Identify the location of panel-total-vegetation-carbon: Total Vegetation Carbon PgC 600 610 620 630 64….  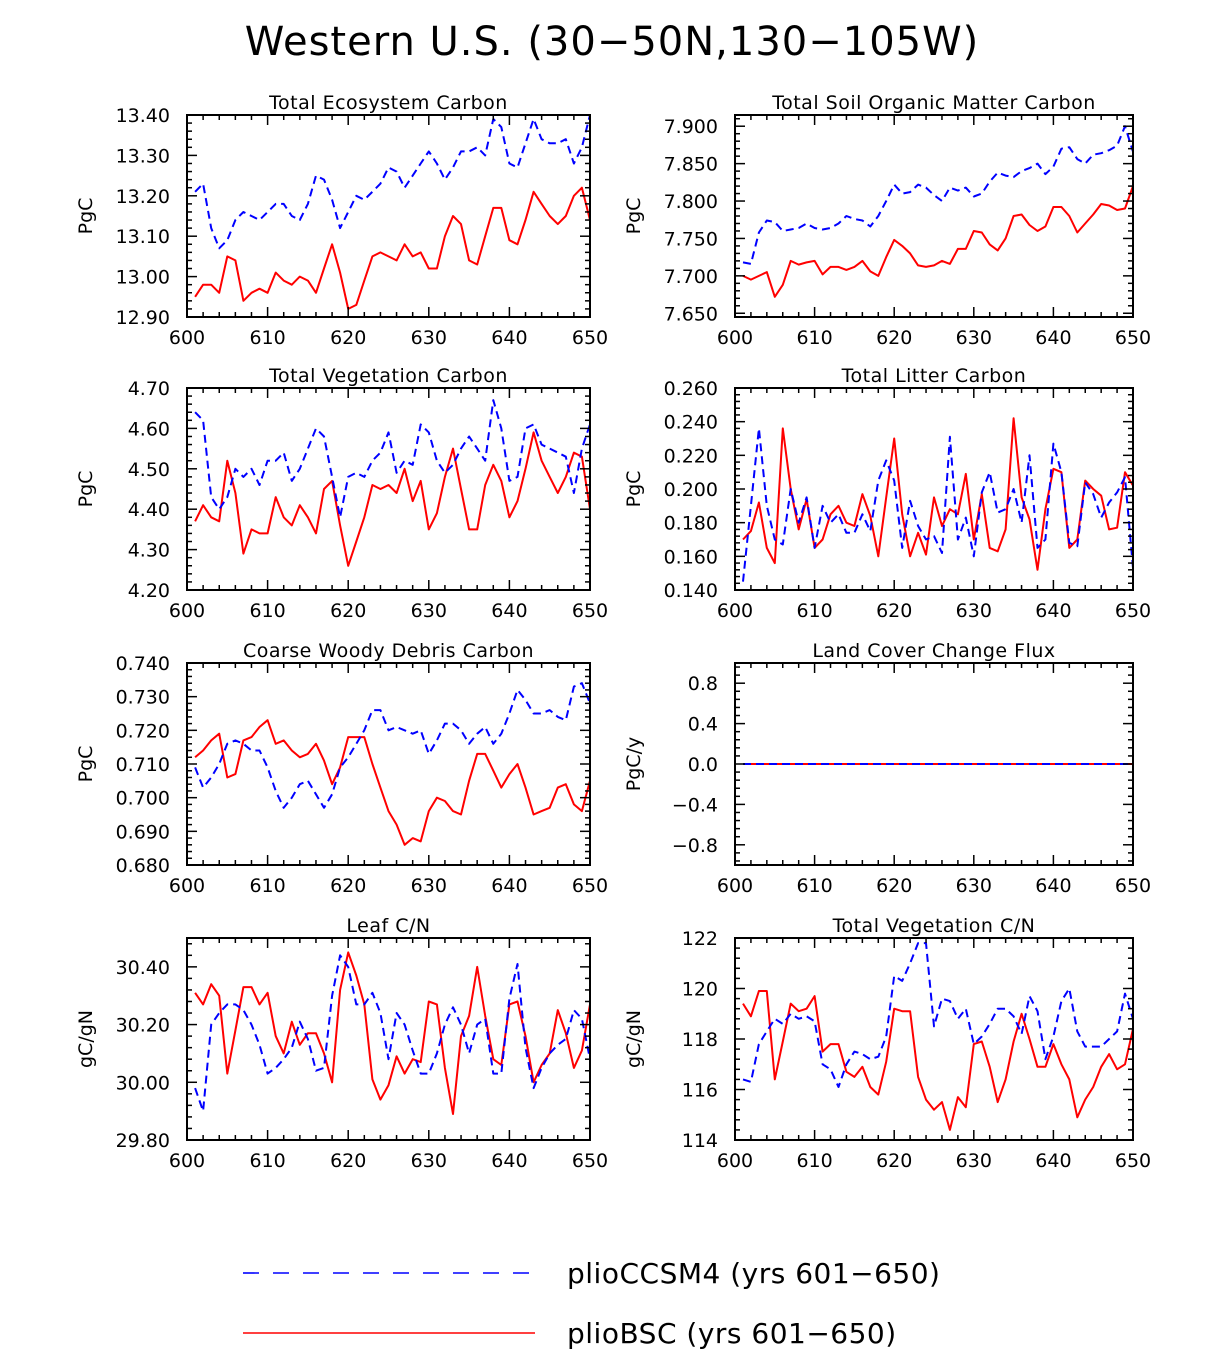
(341, 493).